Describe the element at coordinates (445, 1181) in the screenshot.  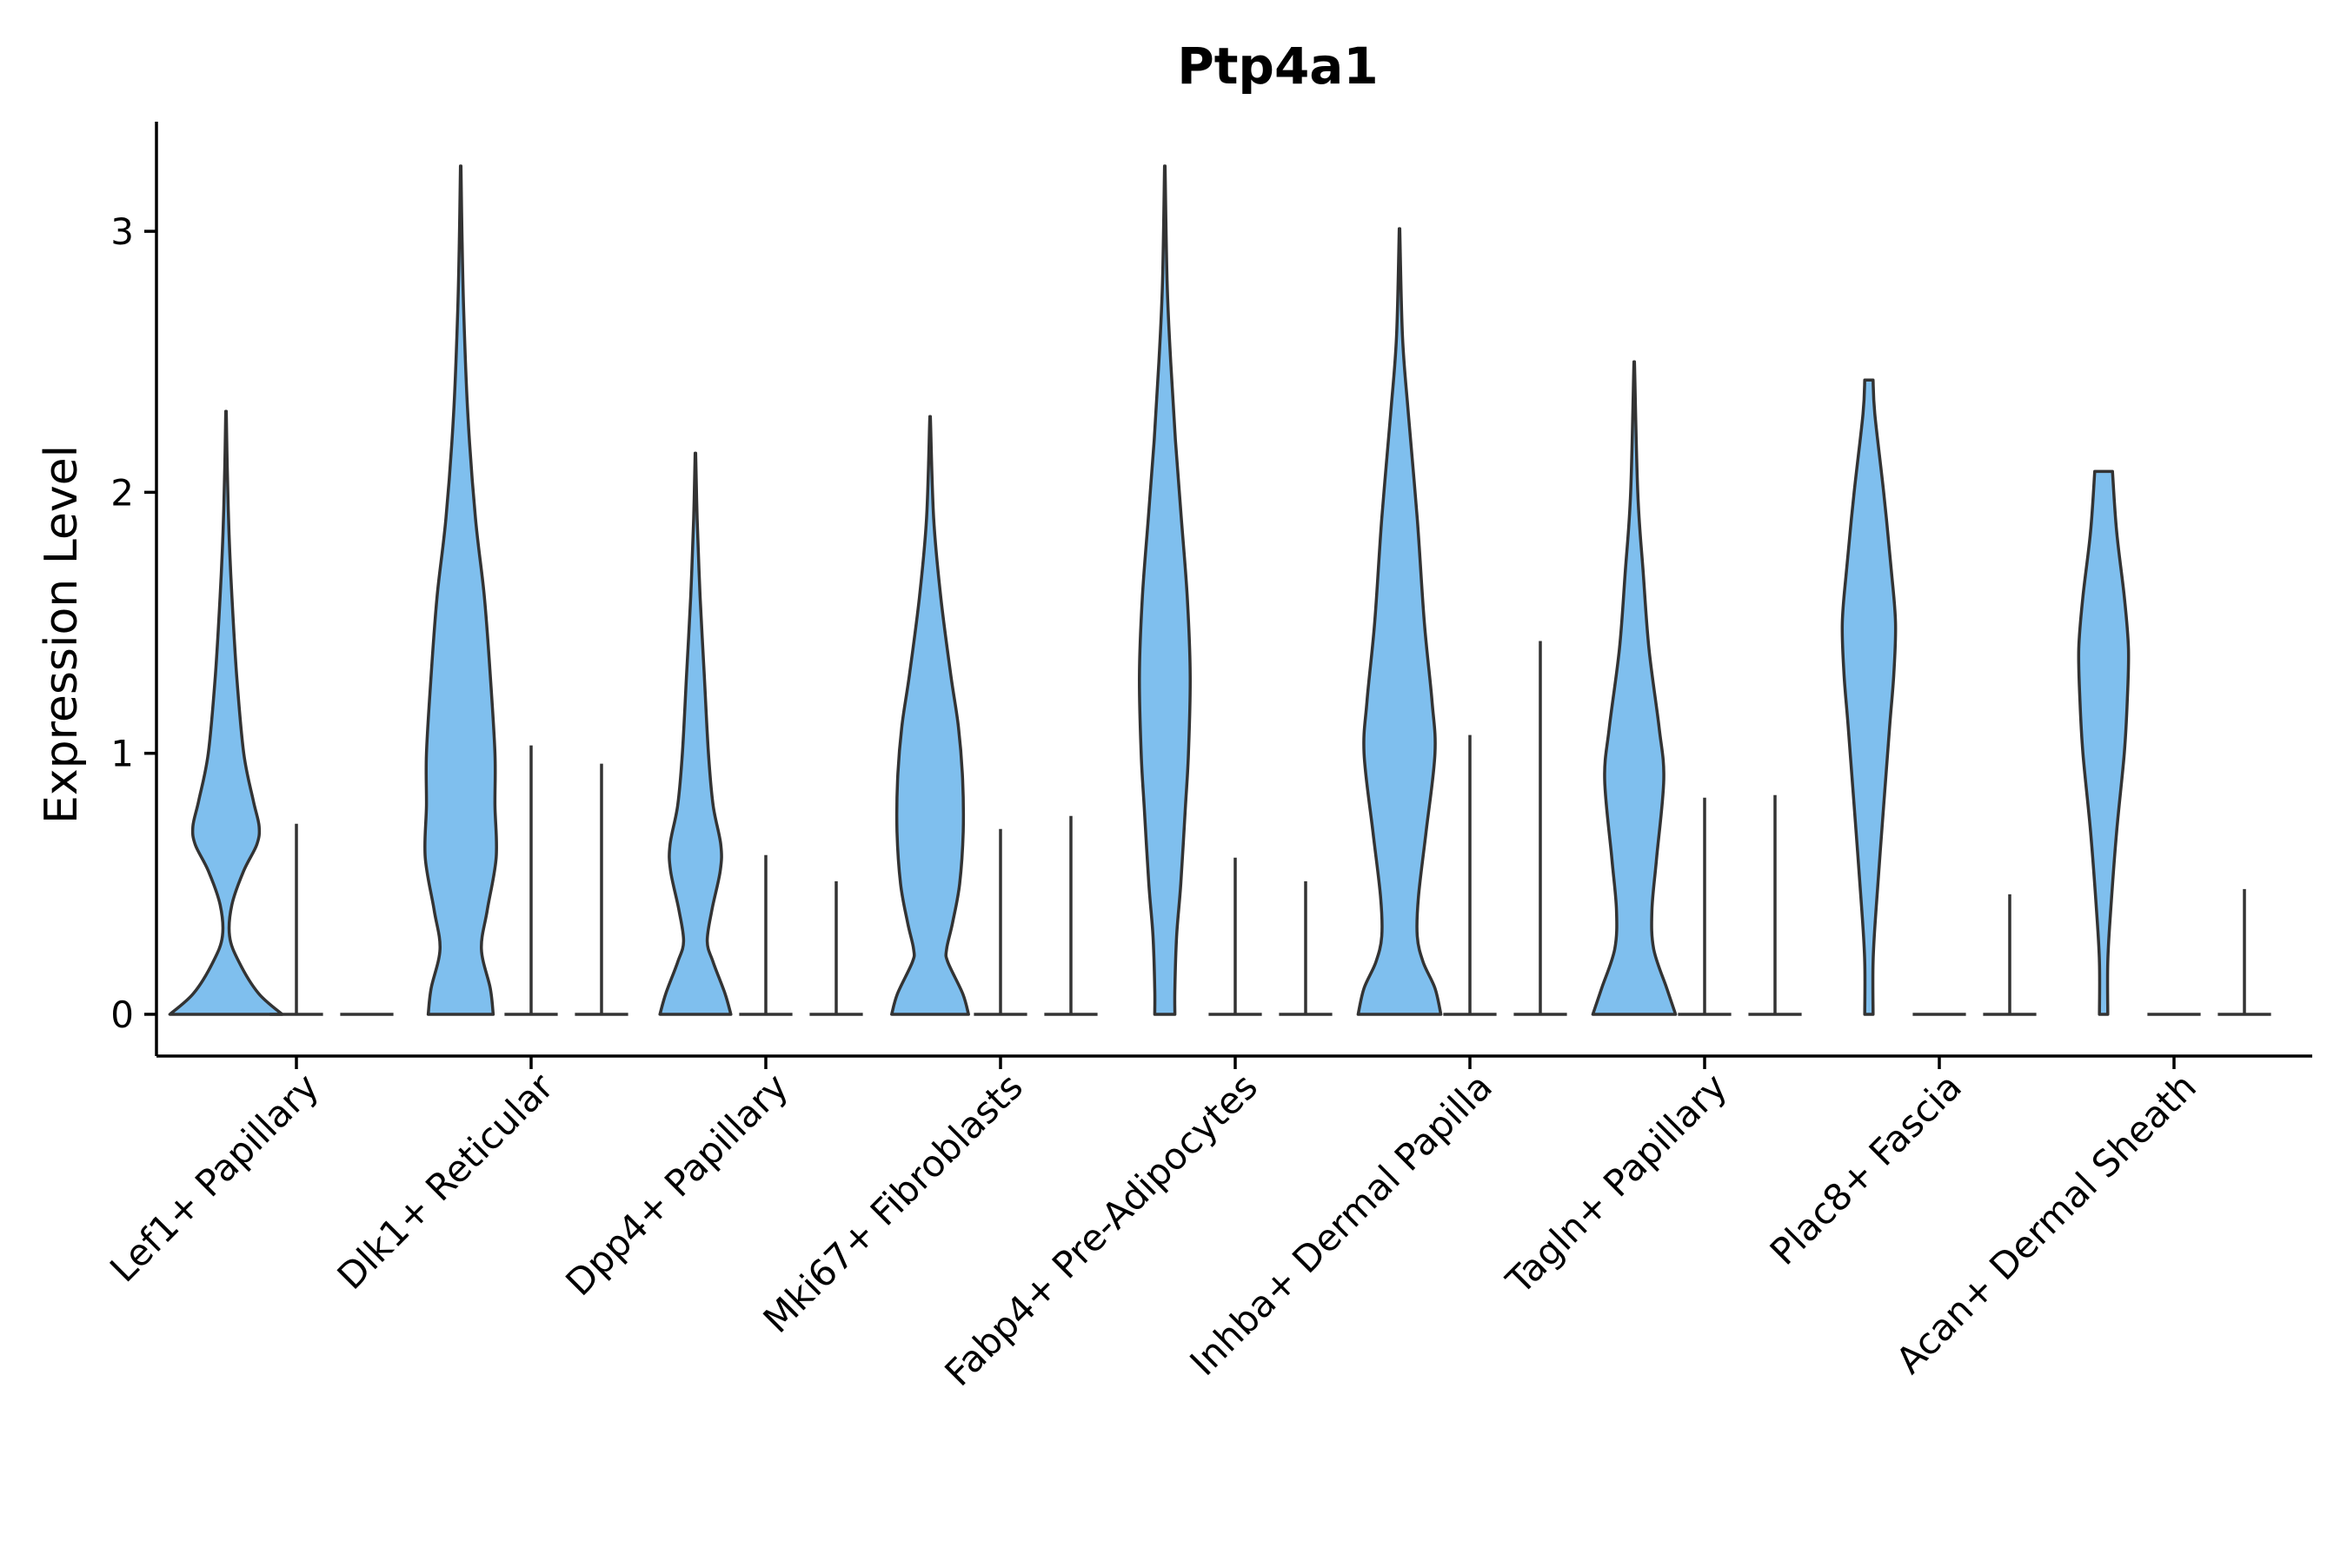
I see `x-tick-label: Dlk1+ Reticular` at that location.